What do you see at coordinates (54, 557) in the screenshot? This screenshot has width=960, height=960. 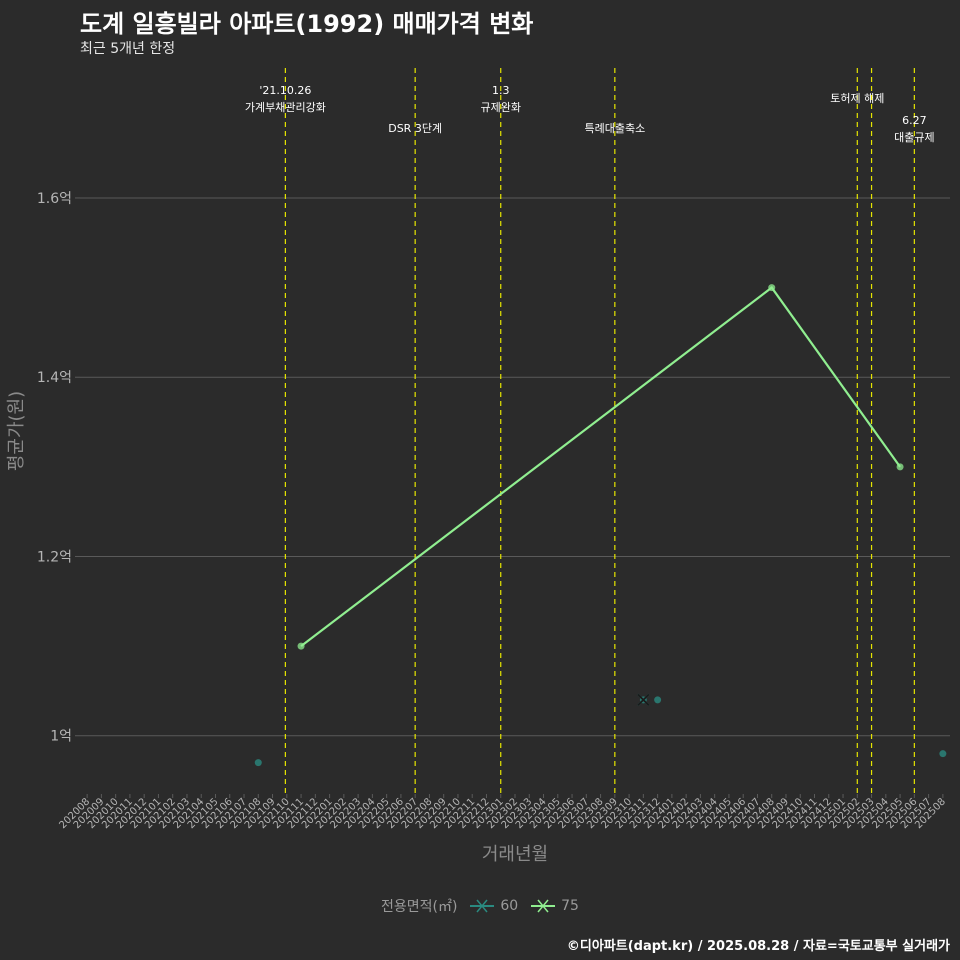 I see `y-tick-label: 1.2억` at bounding box center [54, 557].